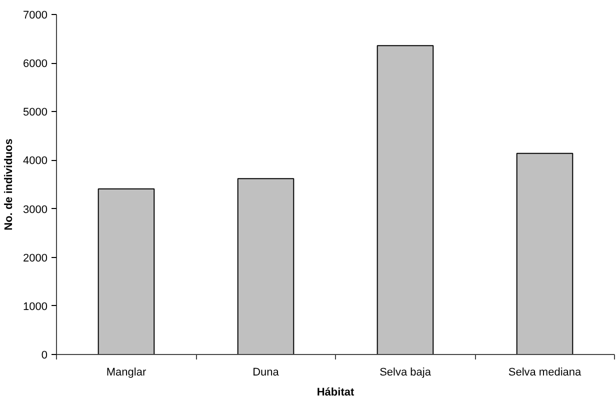 The height and width of the screenshot is (401, 616). What do you see at coordinates (35, 112) in the screenshot?
I see `y-tick-label: 5000` at bounding box center [35, 112].